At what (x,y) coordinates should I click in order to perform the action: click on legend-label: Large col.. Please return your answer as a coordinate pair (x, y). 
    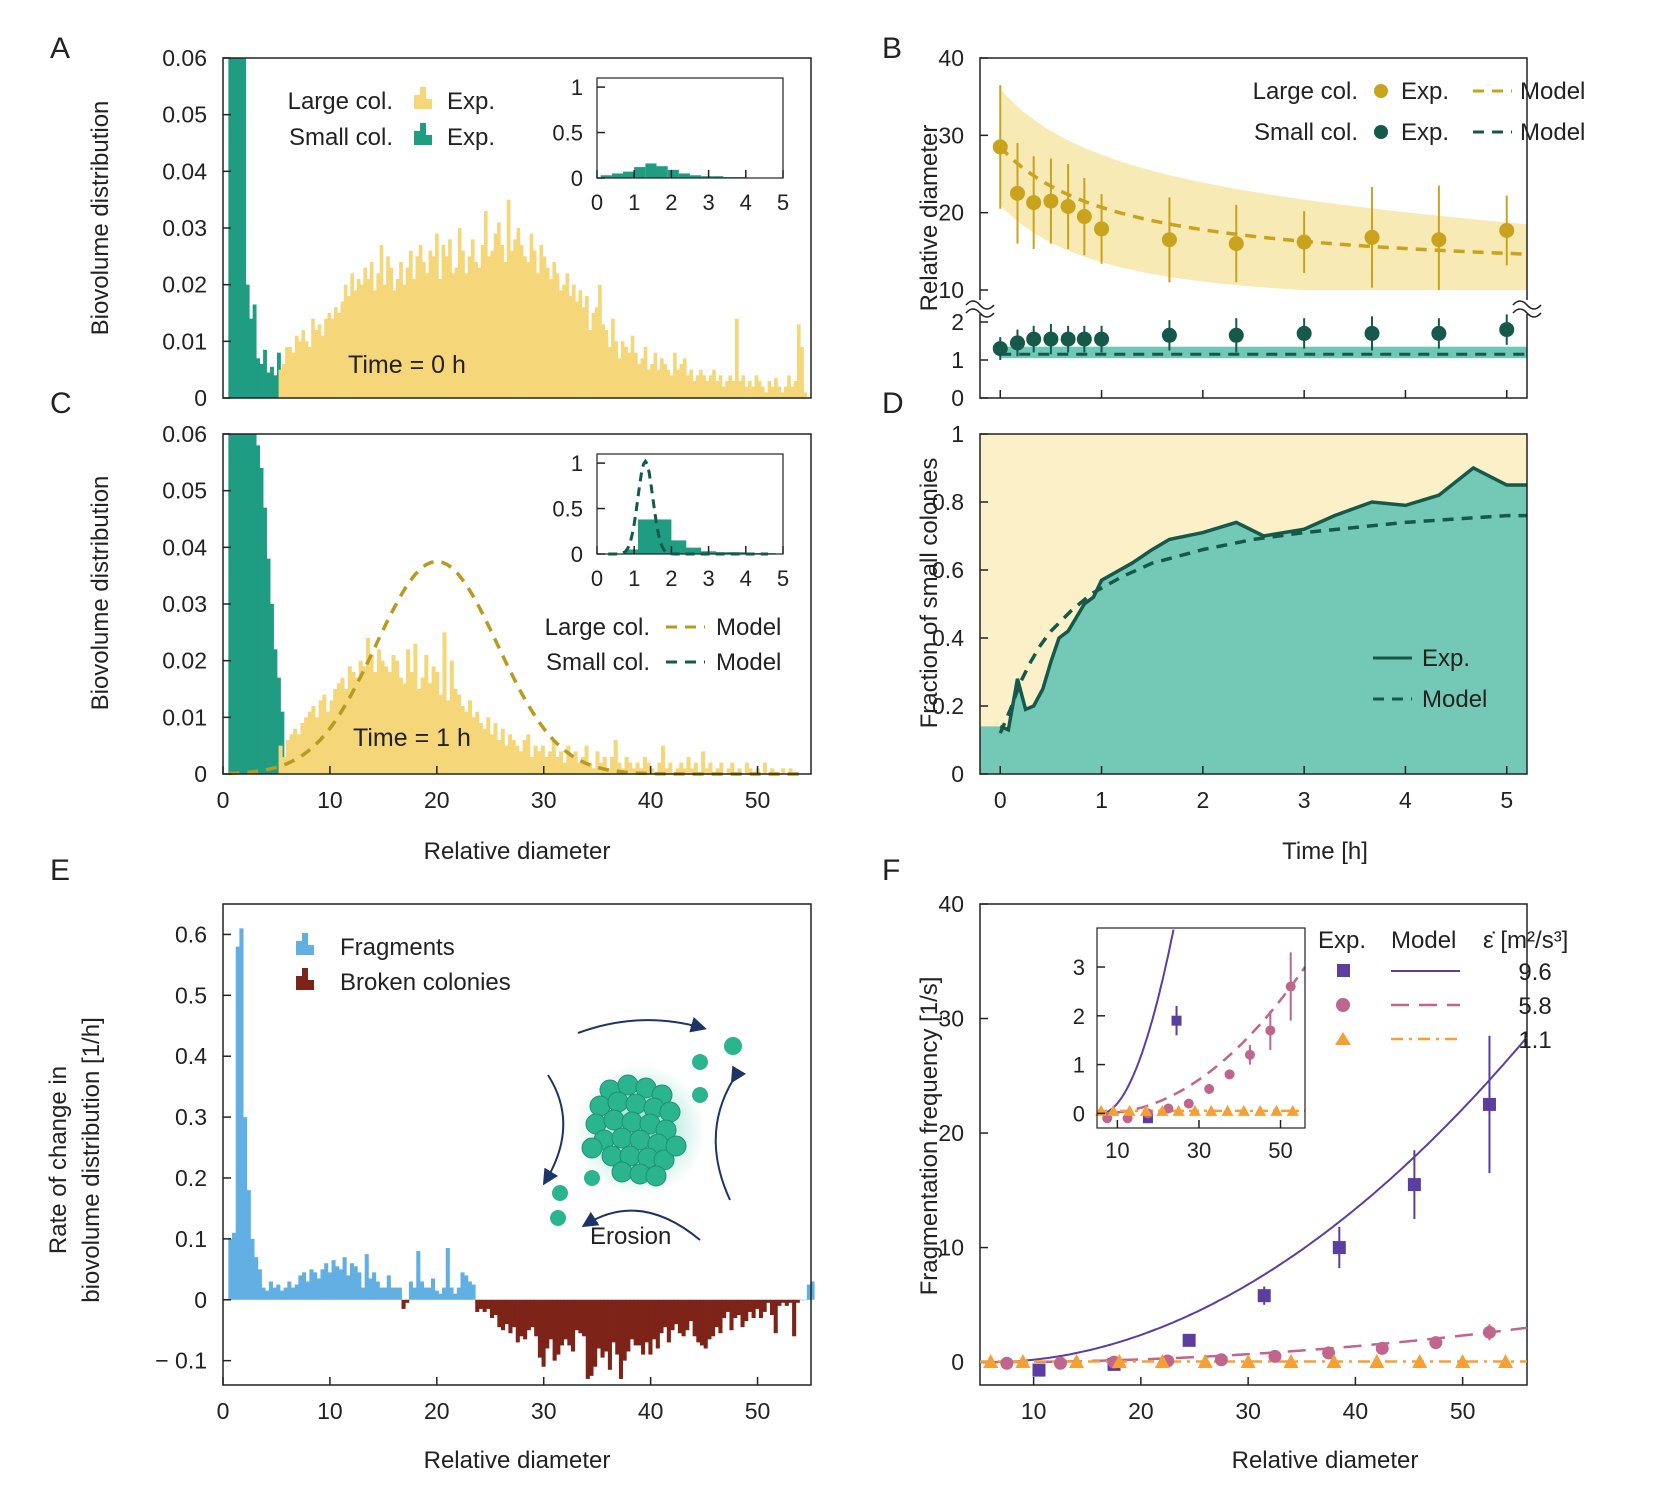
    Looking at the image, I should click on (1305, 91).